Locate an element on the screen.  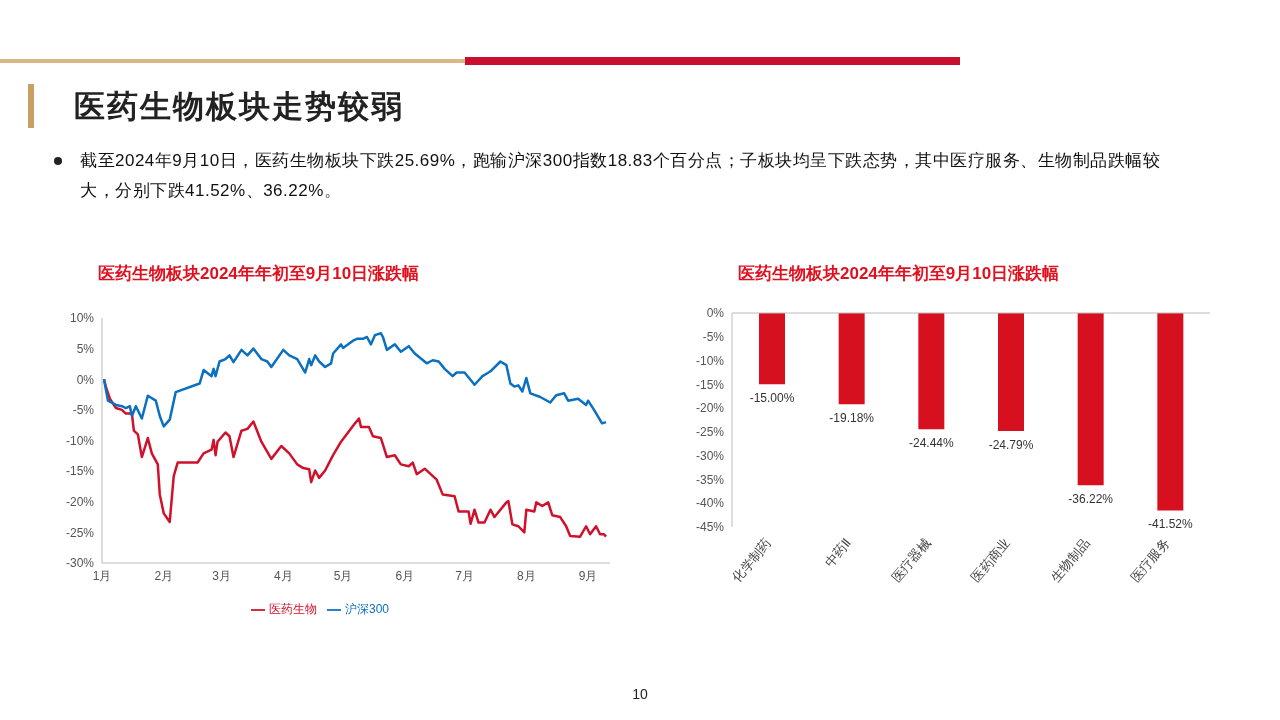
data-label: -24.44% is located at coordinates (931, 443).